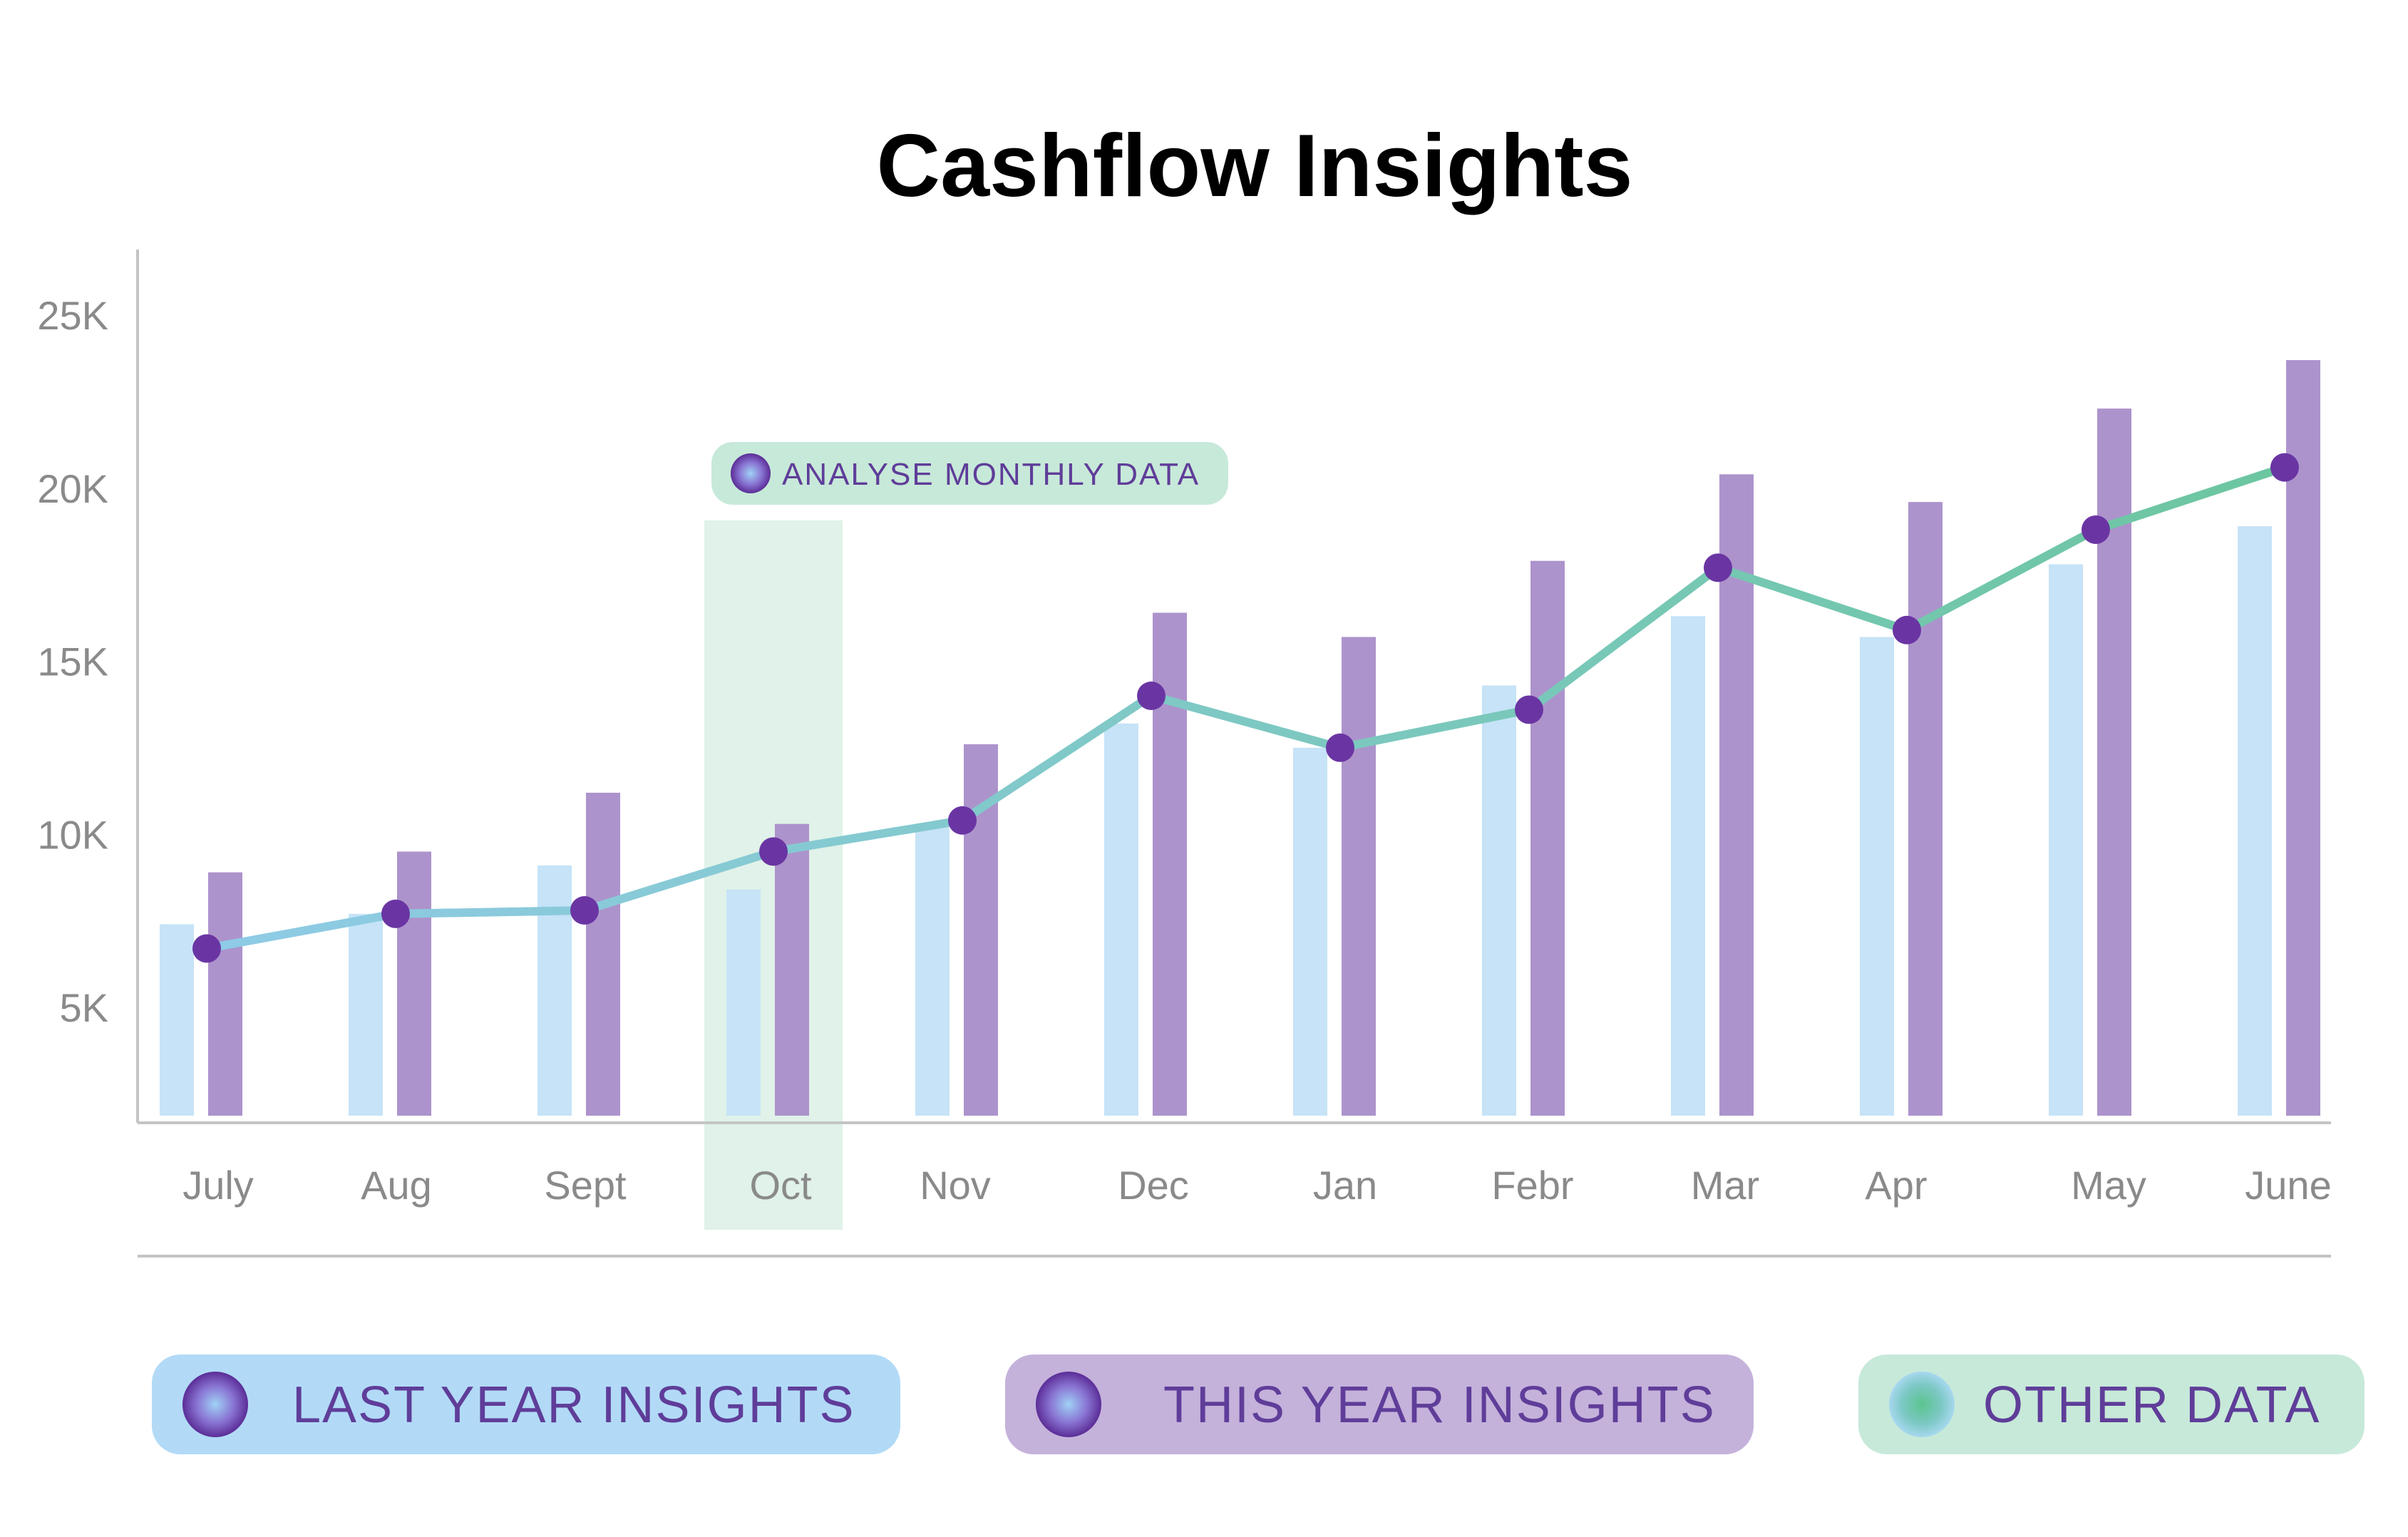 The width and height of the screenshot is (2408, 1537). Describe the element at coordinates (1529, 709) in the screenshot. I see `point-other-data-febr` at that location.